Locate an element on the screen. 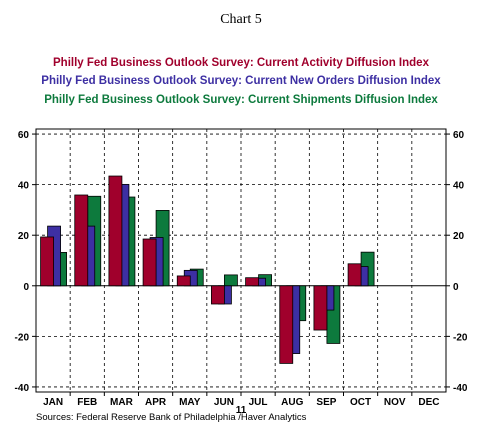  bar-activity-sep is located at coordinates (320, 308).